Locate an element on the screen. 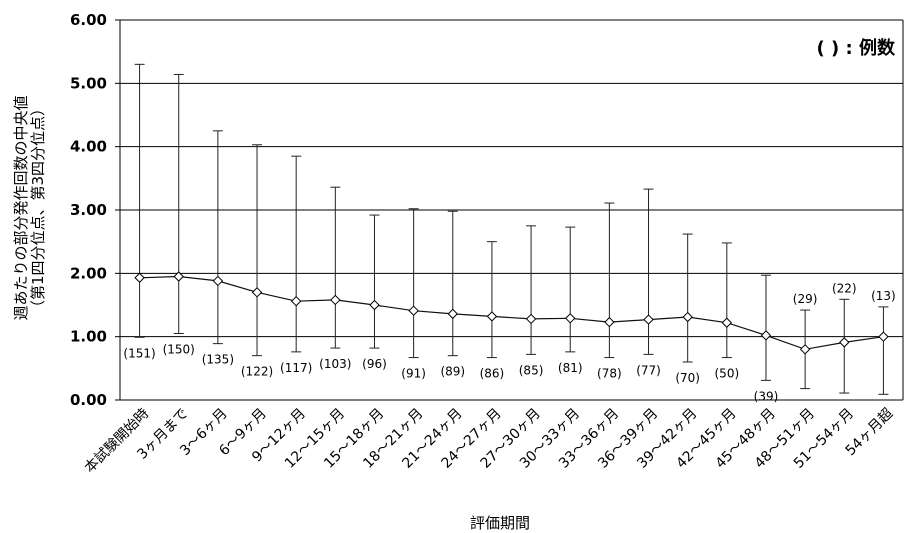 Image resolution: width=910 pixels, height=533 pixels. sample-size-note: ( ) : 例数 is located at coordinates (856, 48).